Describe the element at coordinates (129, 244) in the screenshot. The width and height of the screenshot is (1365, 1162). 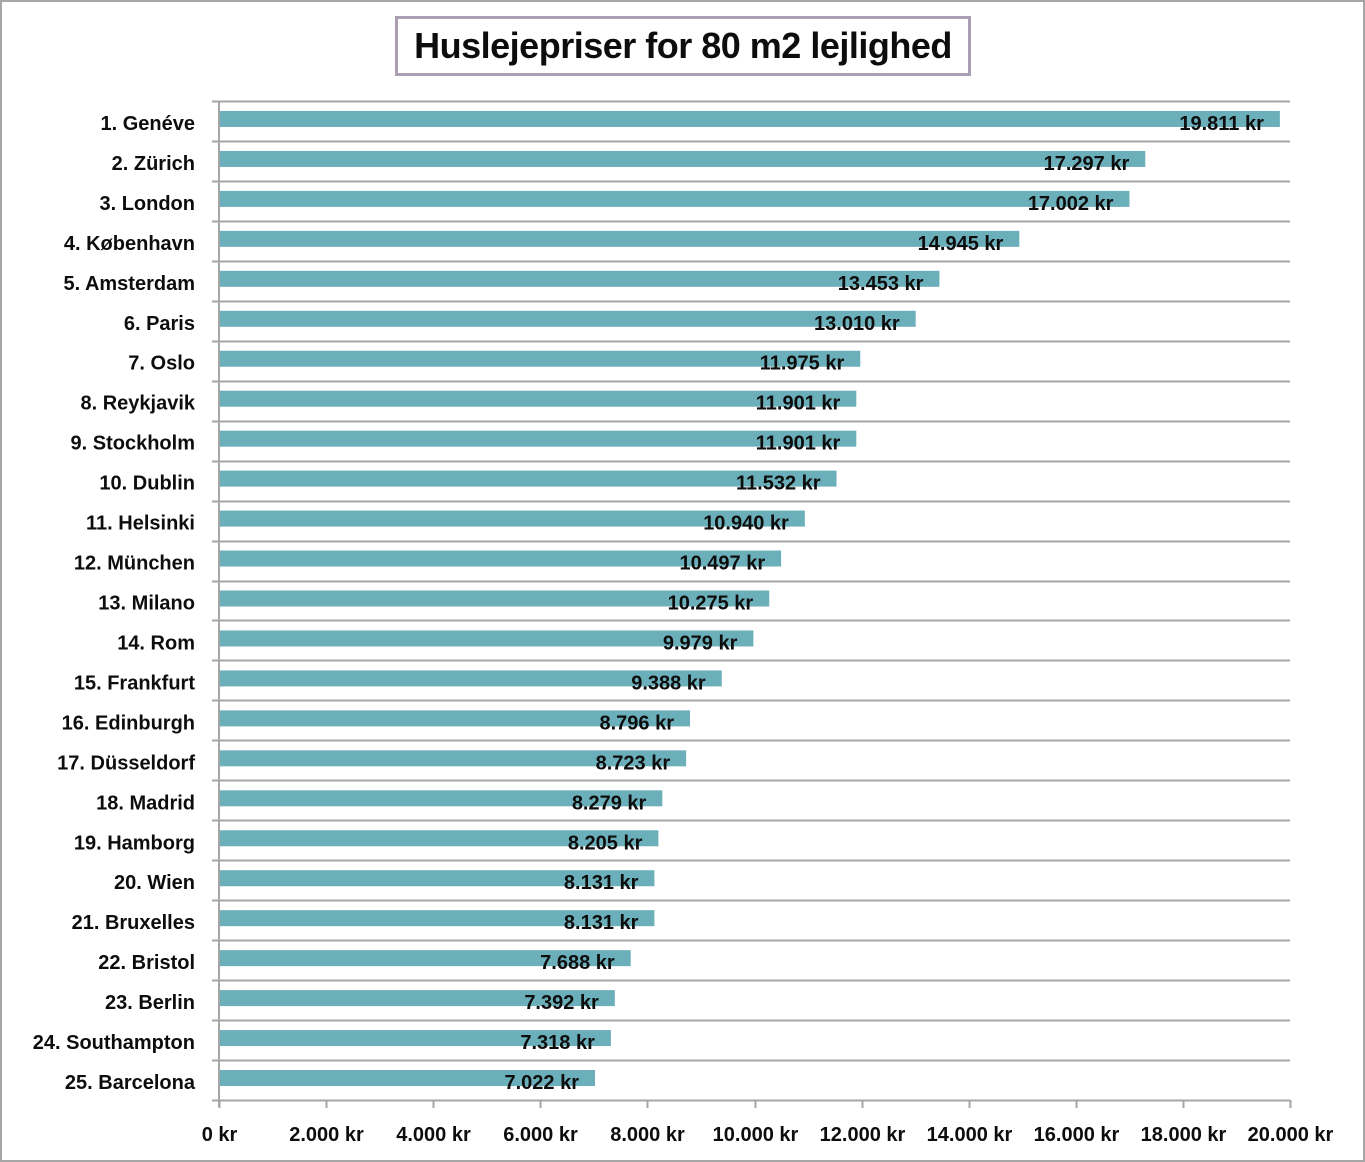
I see `category-label: 4. København` at that location.